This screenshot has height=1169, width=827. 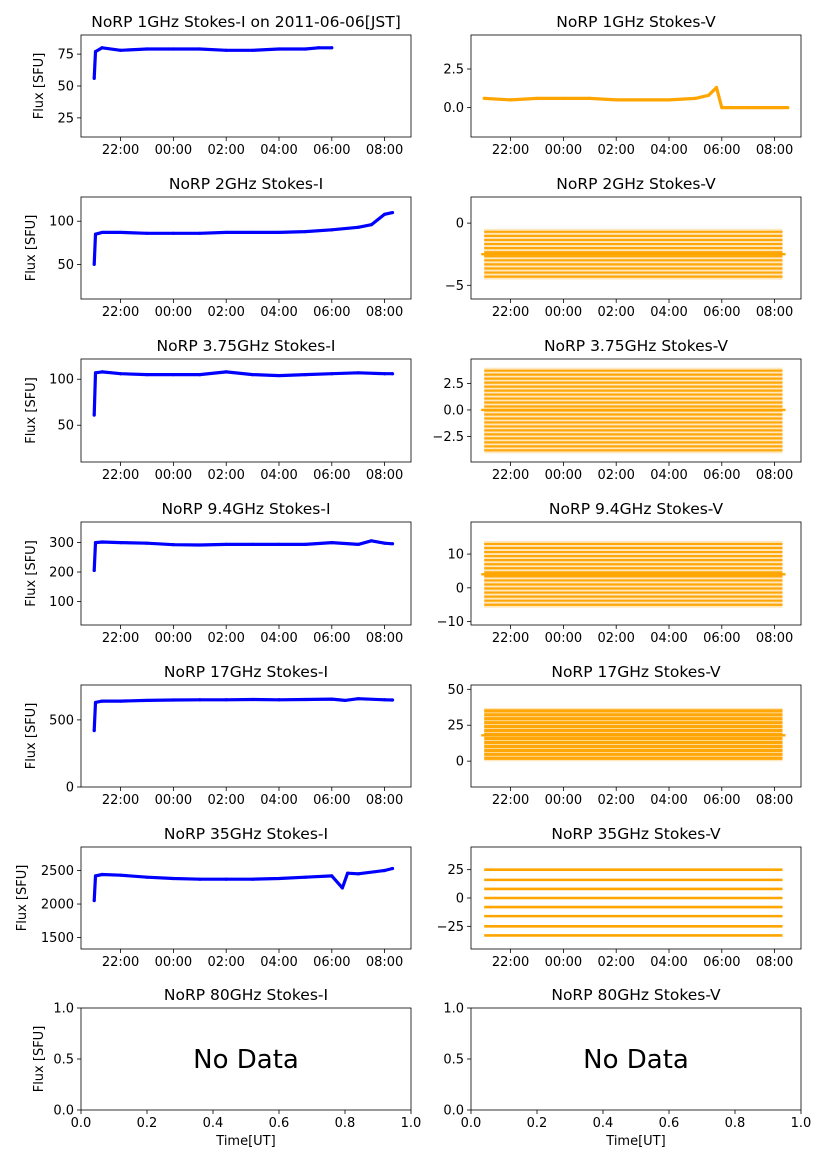 What do you see at coordinates (636, 995) in the screenshot?
I see `chart-title: NoRP 80GHz Stokes-V` at bounding box center [636, 995].